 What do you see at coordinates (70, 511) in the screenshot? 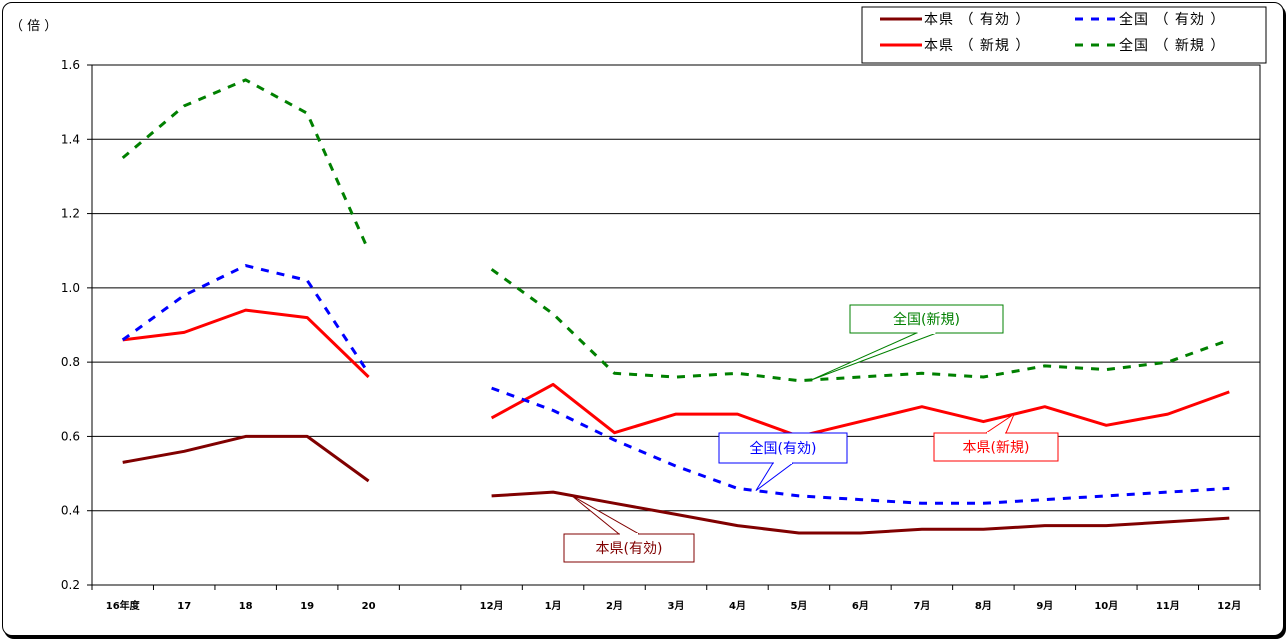
I see `y-tick-label: 0.4` at bounding box center [70, 511].